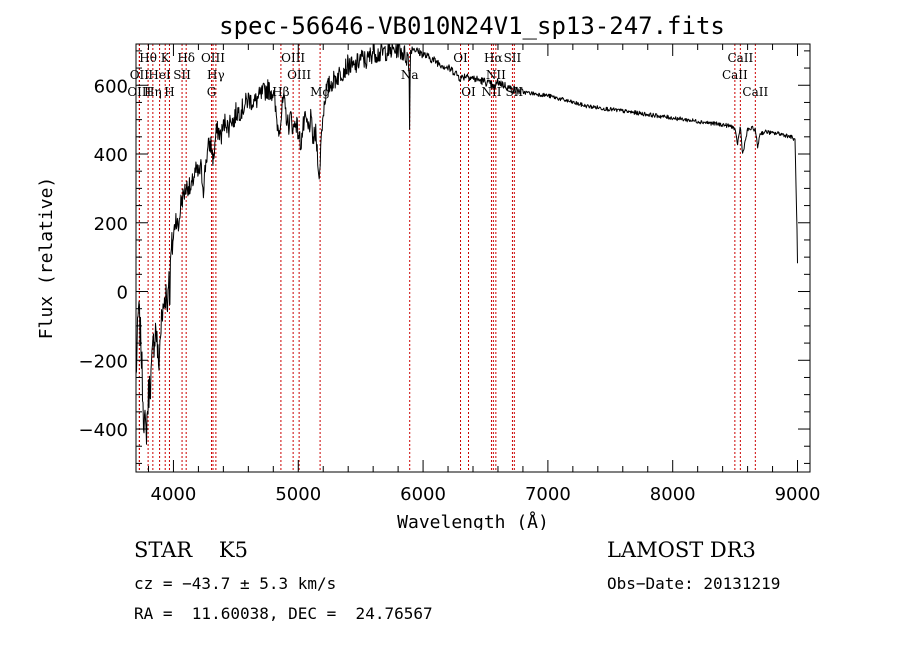  What do you see at coordinates (122, 293) in the screenshot?
I see `y-tick-label: 0` at bounding box center [122, 293].